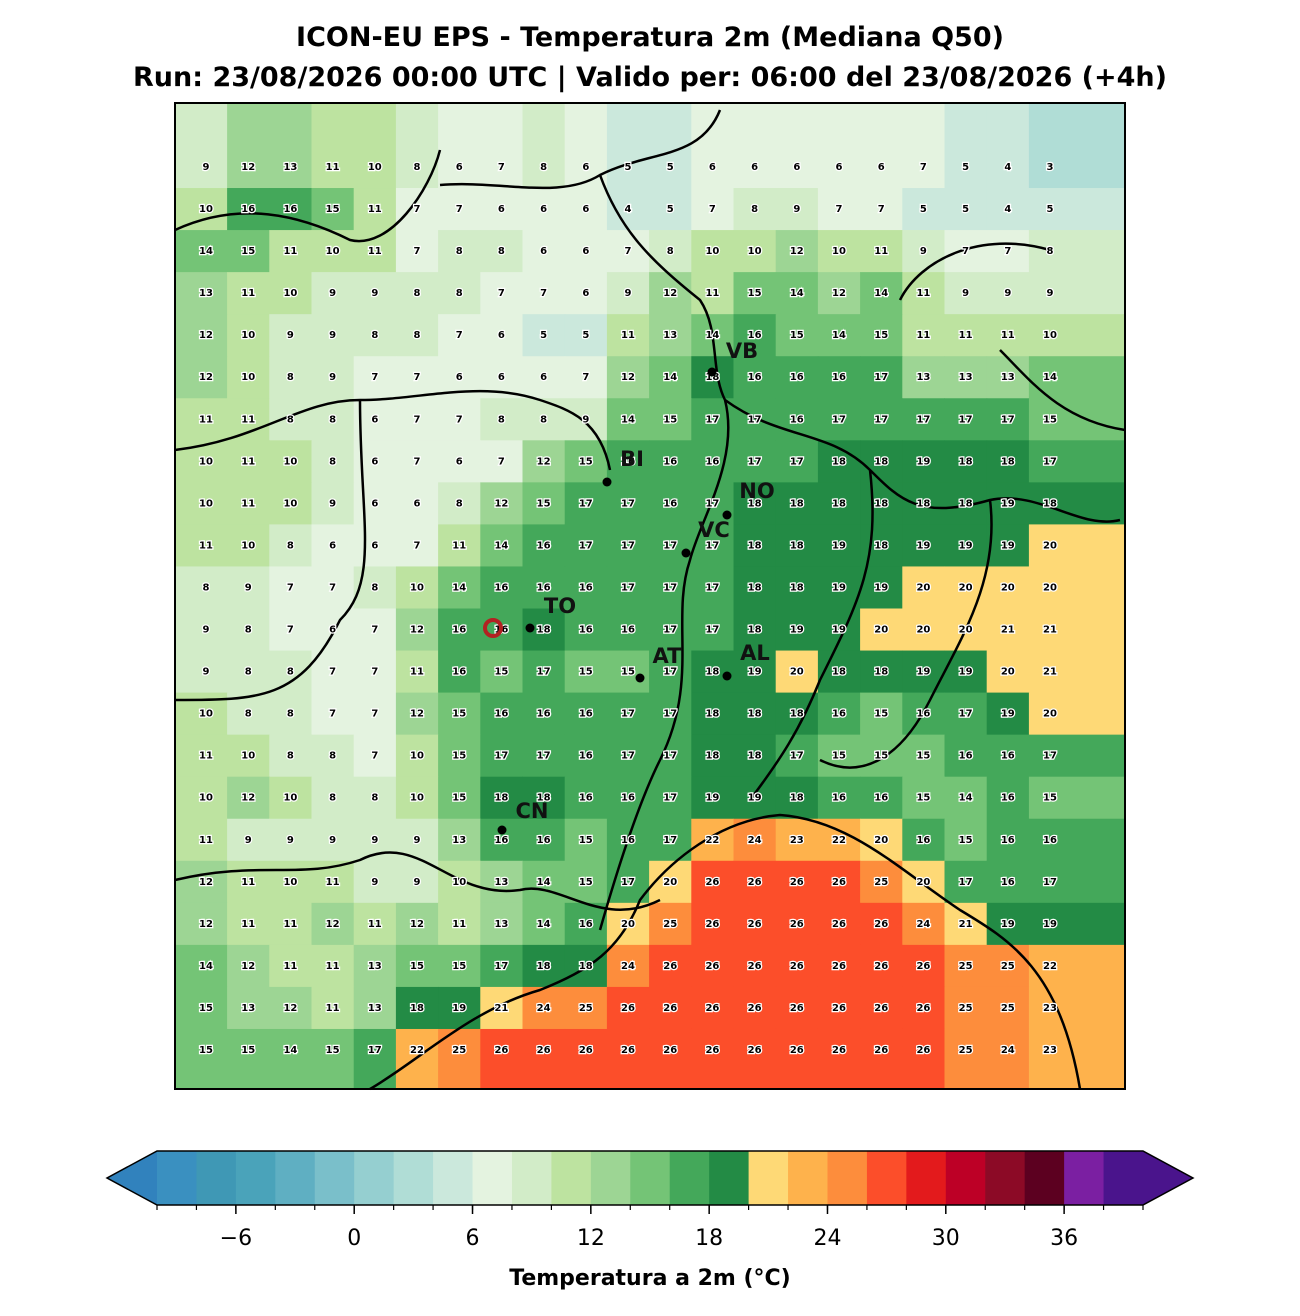 Image resolution: width=1300 pixels, height=1316 pixels. I want to click on city-label: AL, so click(755, 653).